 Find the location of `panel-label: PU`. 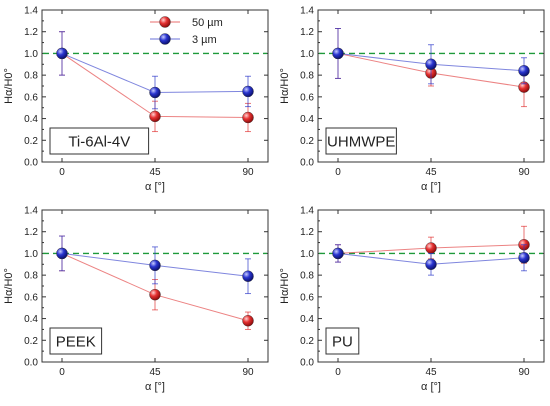

panel-label: PU is located at coordinates (342, 342).